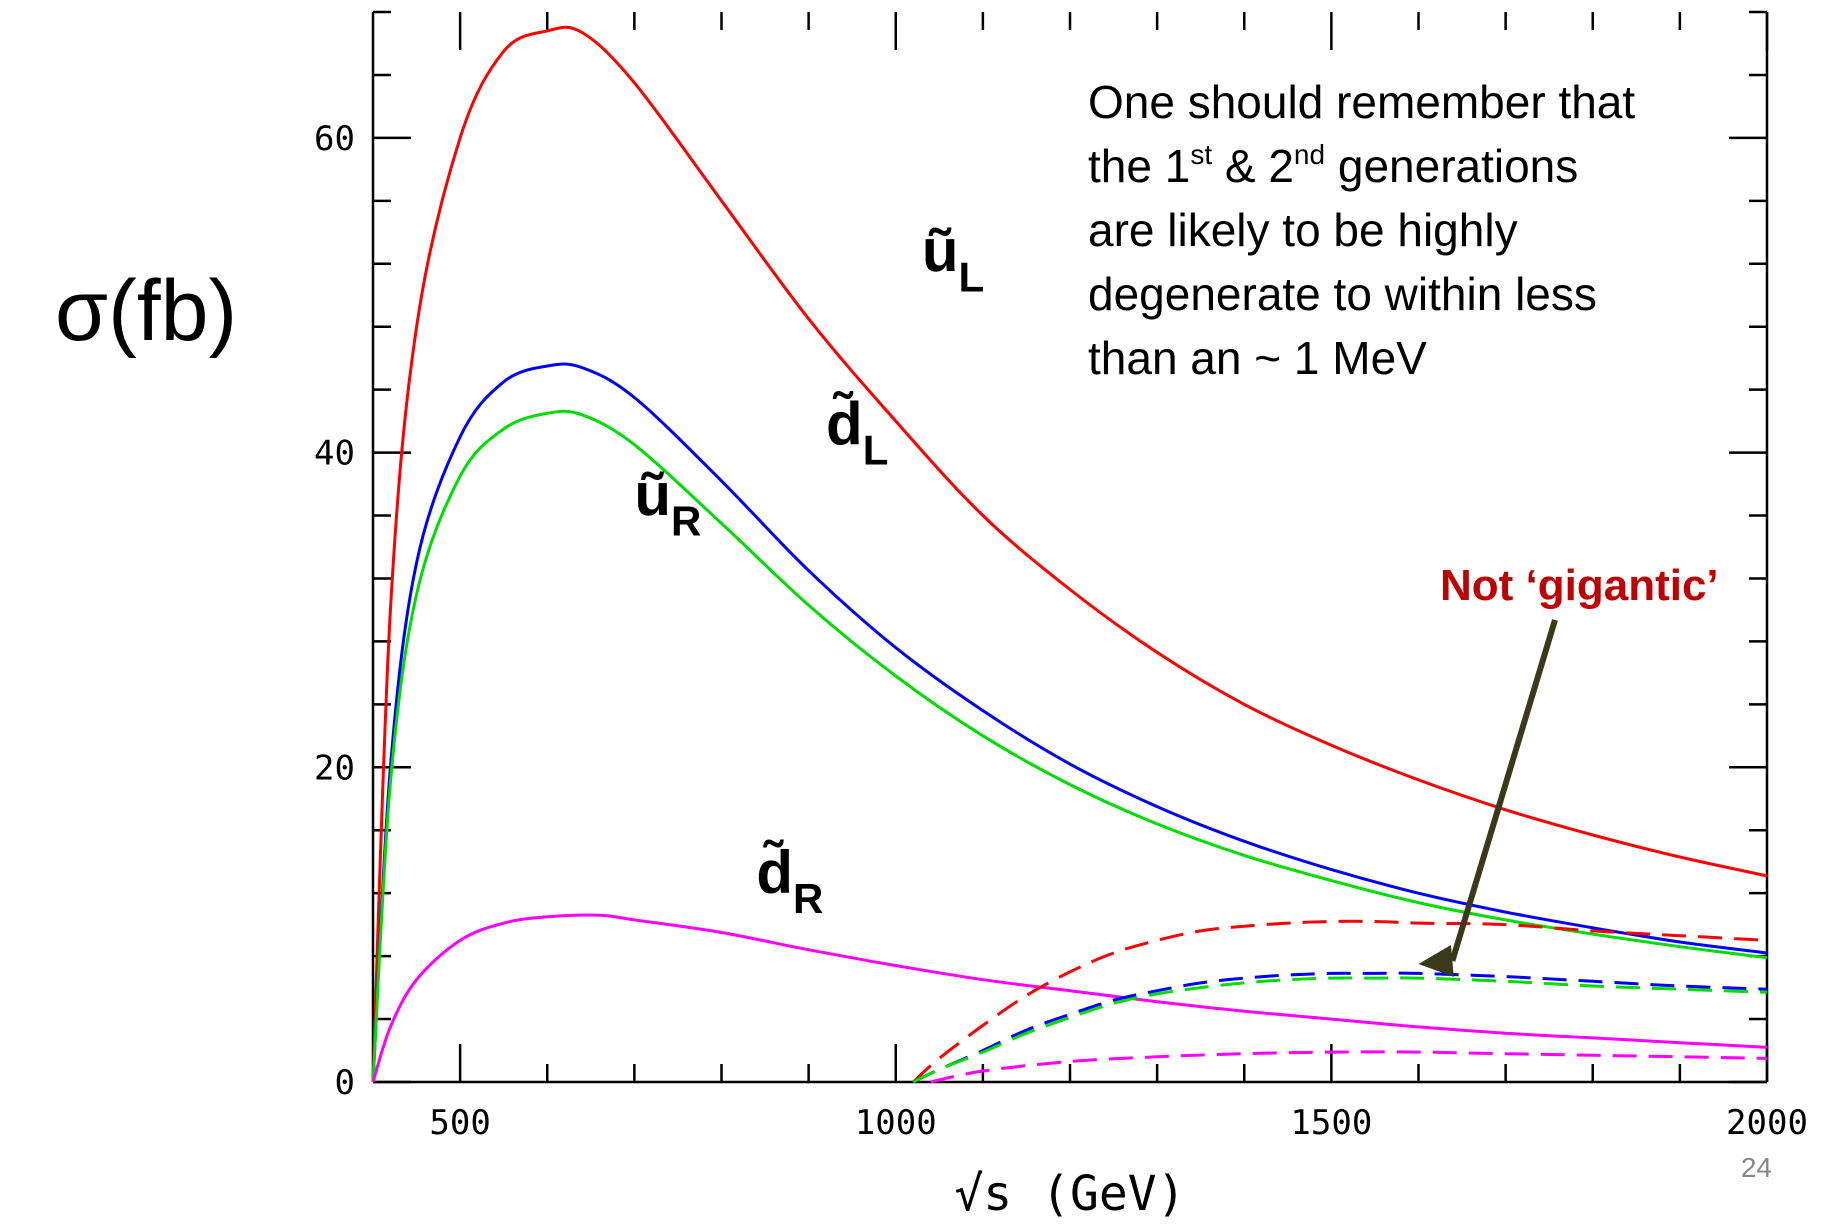  I want to click on curve-label-dl: d̃L, so click(857, 432).